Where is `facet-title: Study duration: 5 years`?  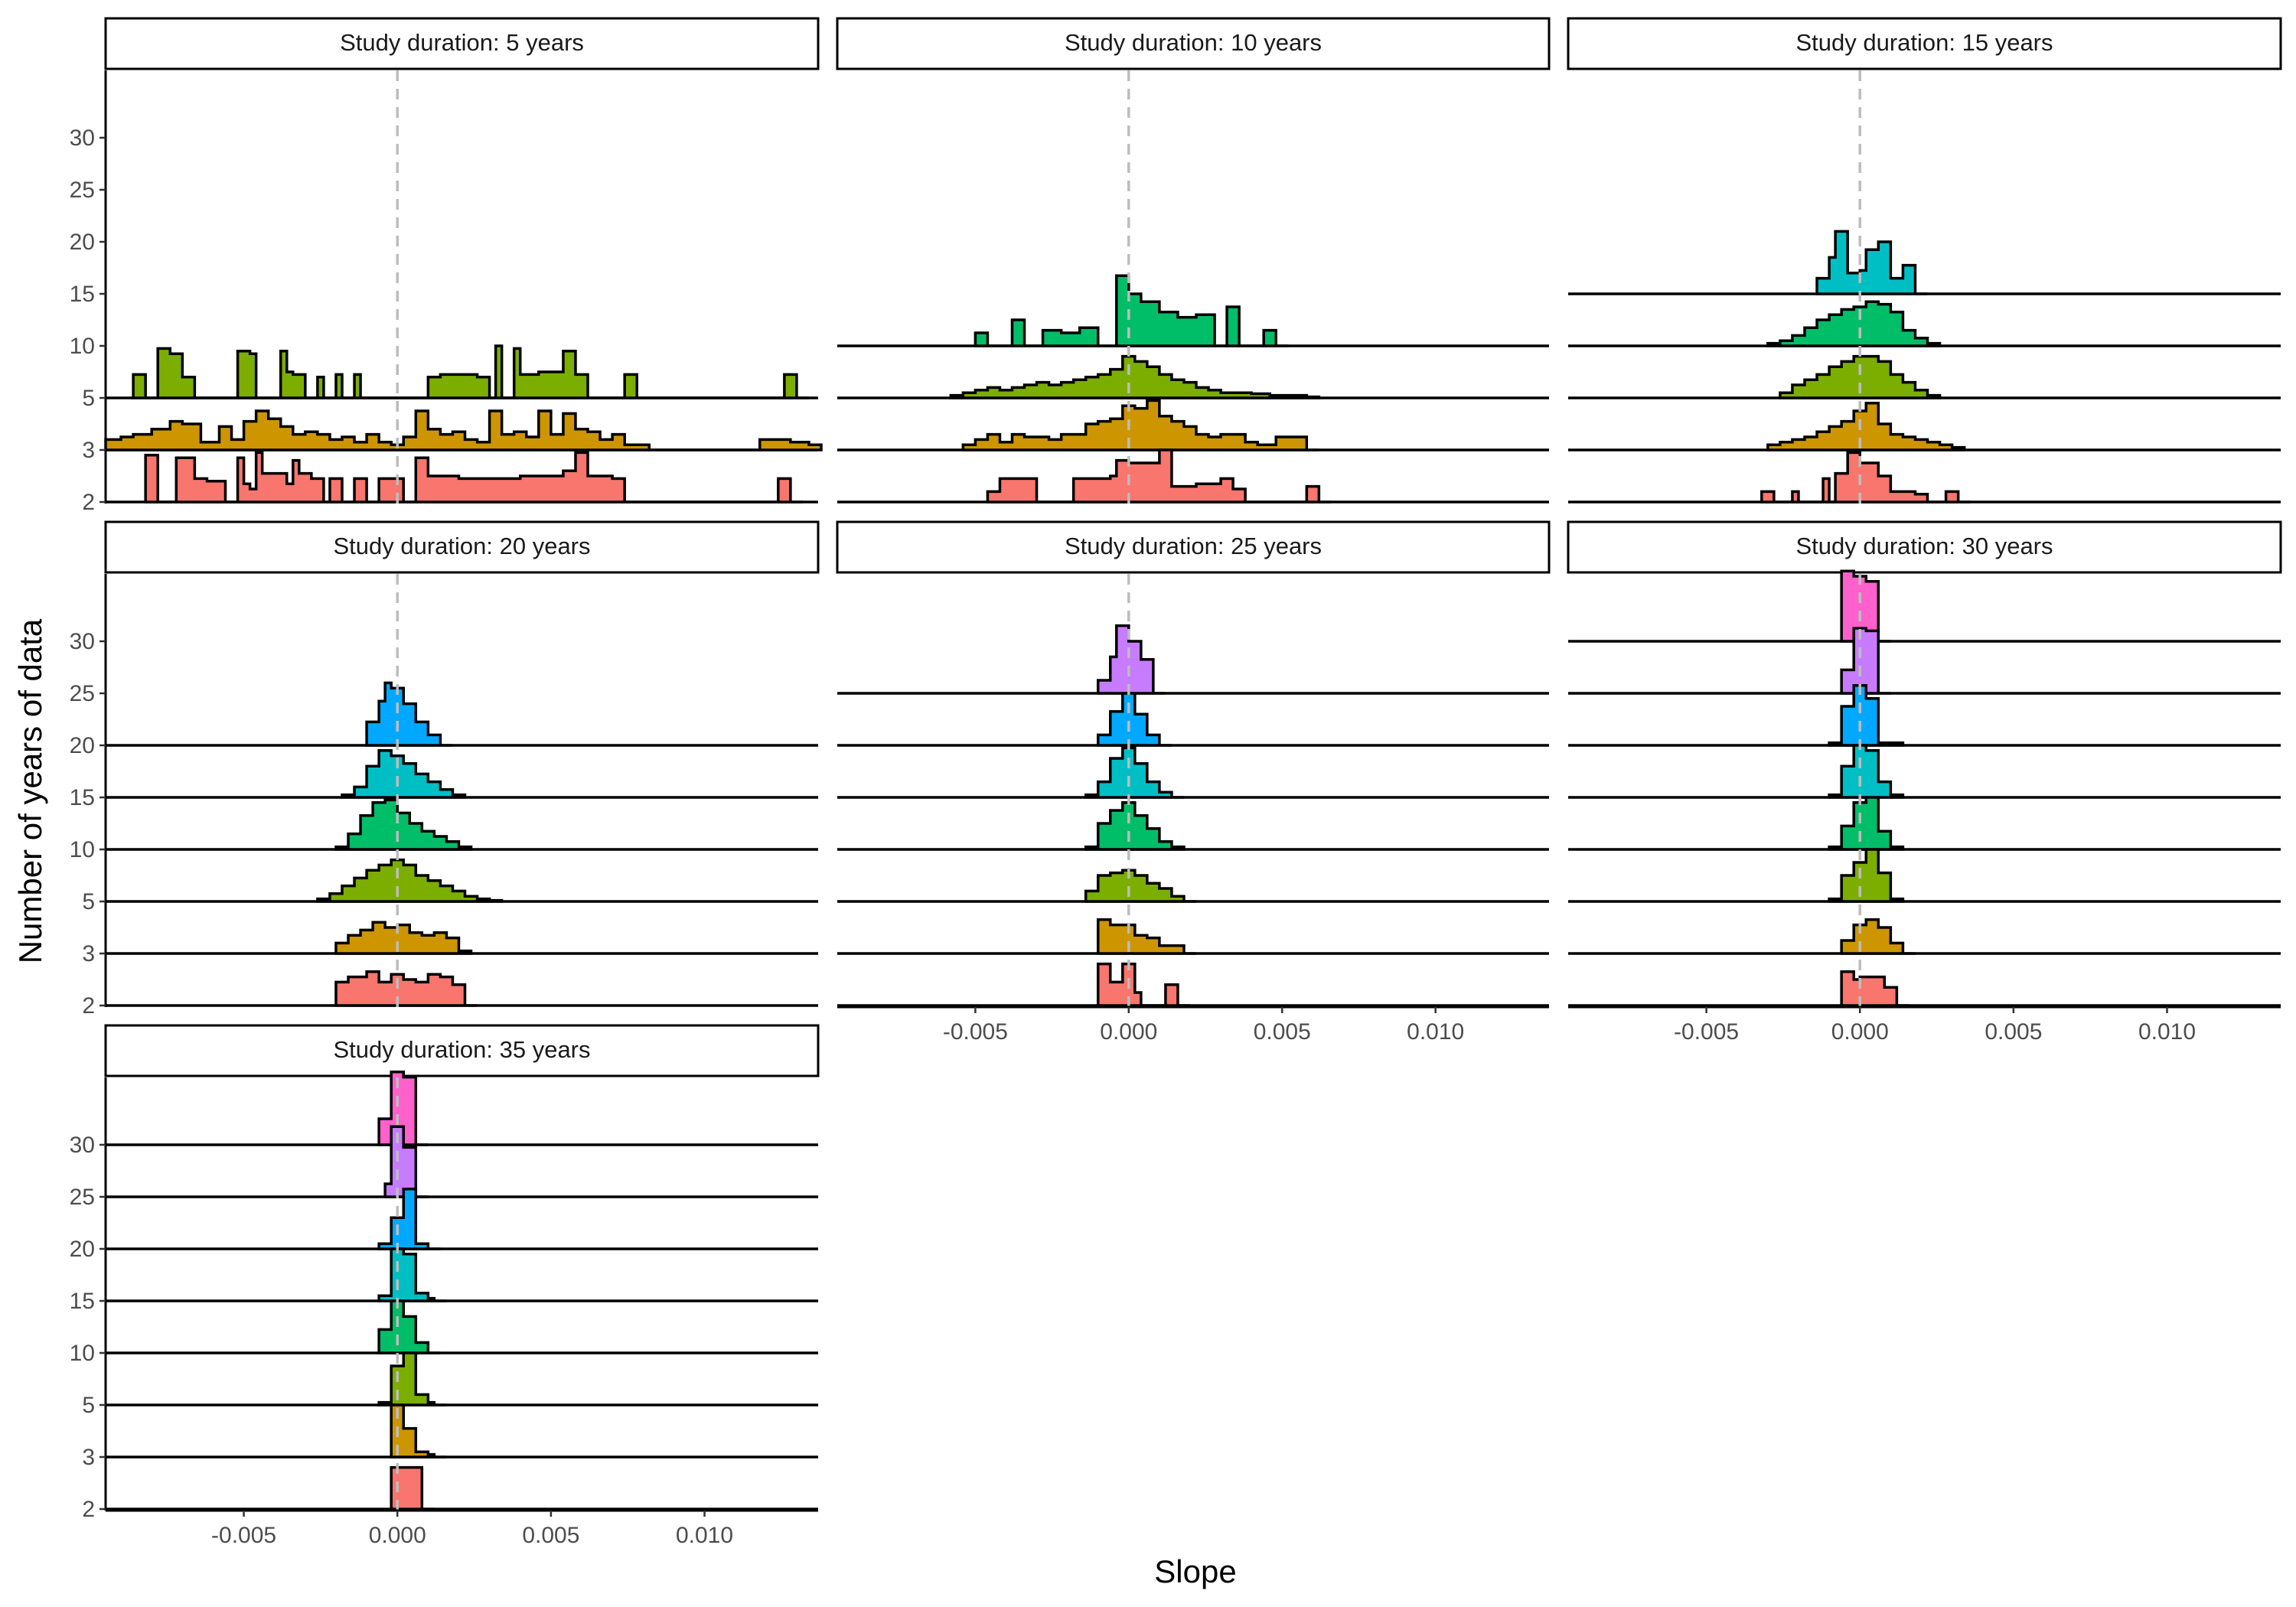 facet-title: Study duration: 5 years is located at coordinates (462, 42).